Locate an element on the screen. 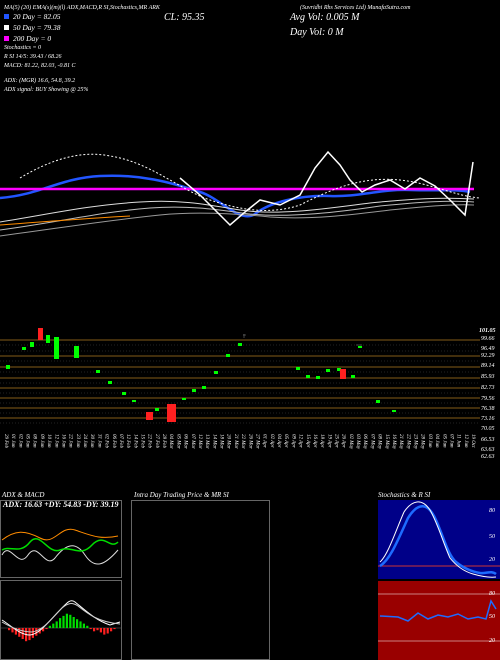  price-axis-label: 99.66 is located at coordinates (488, 339).